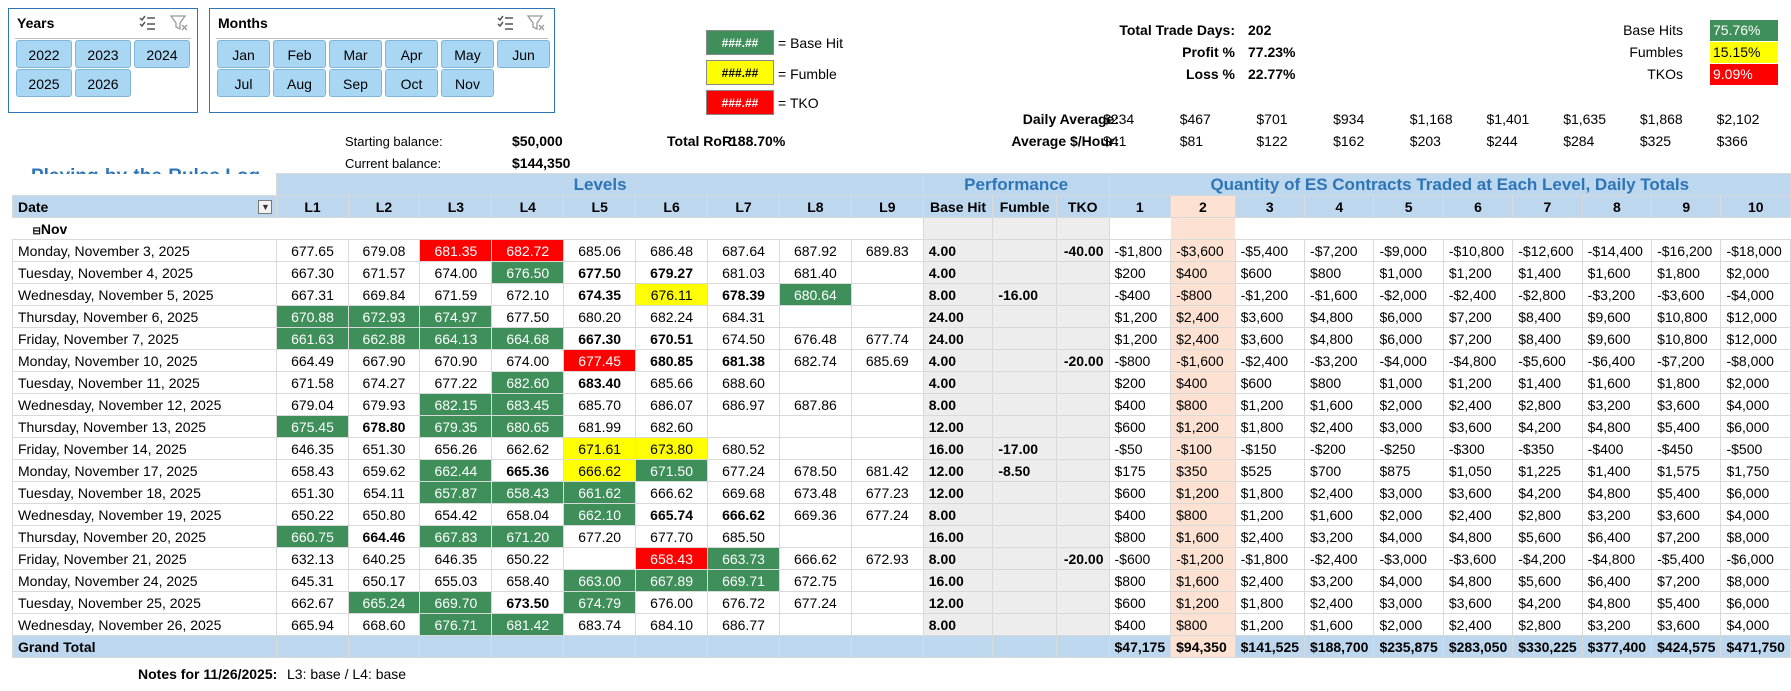  I want to click on level-cell-L9: 677.23, so click(887, 492).